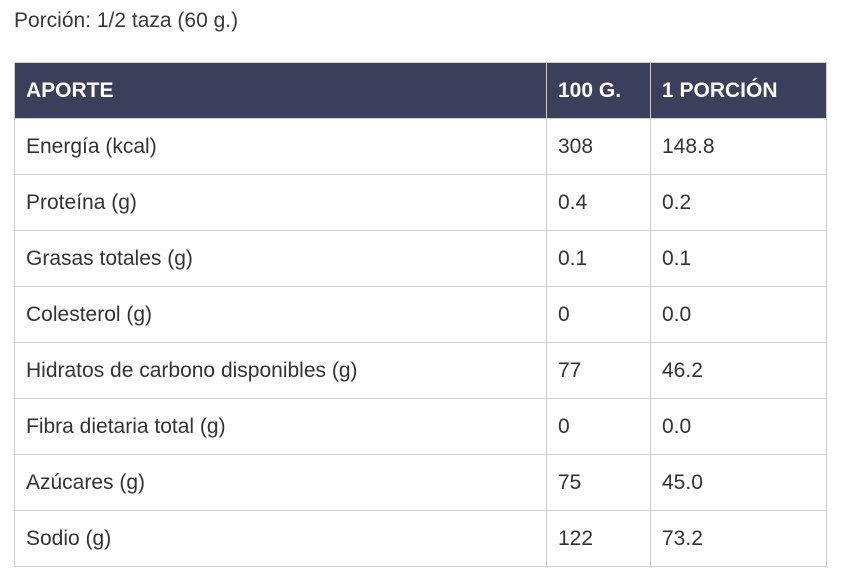 This screenshot has height=580, width=842. I want to click on nutrient-name: Proteína (g), so click(280, 202).